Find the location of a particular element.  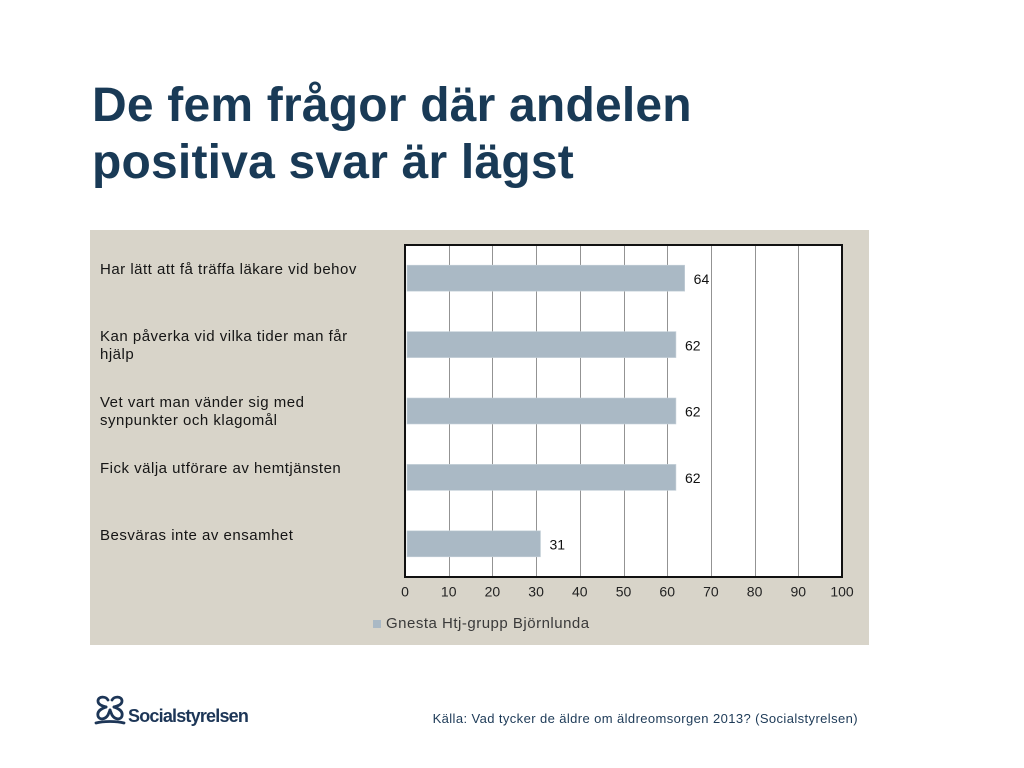

x-tick-label: 80 is located at coordinates (755, 592).